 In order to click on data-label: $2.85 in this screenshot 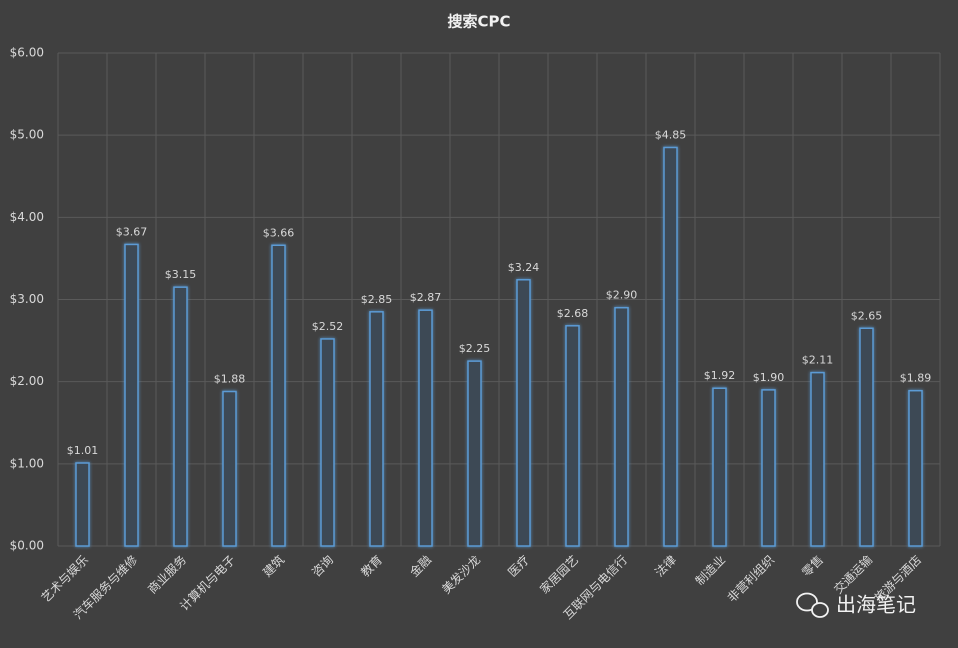, I will do `click(377, 299)`.